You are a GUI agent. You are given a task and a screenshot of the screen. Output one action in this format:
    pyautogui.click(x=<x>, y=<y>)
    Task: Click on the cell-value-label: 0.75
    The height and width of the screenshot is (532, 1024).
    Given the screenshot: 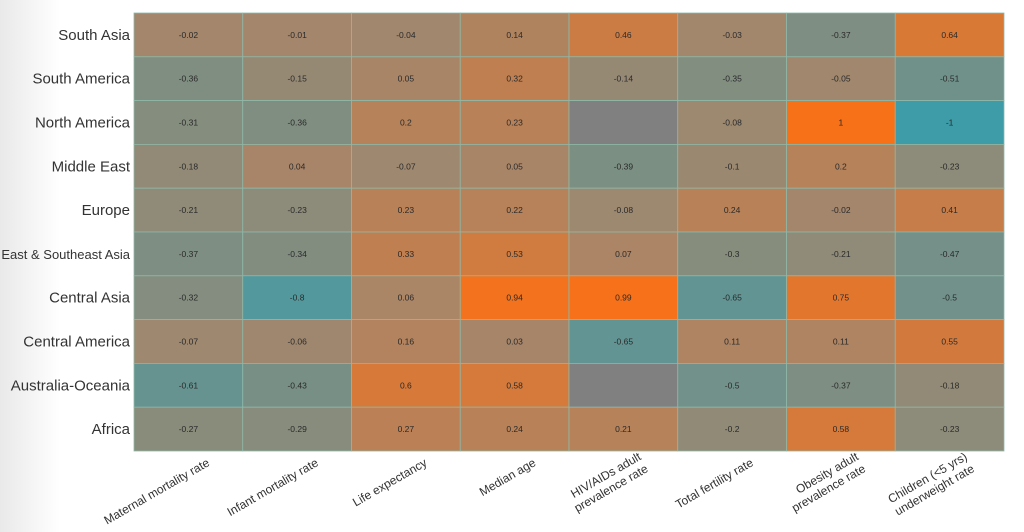 What is the action you would take?
    pyautogui.click(x=841, y=298)
    